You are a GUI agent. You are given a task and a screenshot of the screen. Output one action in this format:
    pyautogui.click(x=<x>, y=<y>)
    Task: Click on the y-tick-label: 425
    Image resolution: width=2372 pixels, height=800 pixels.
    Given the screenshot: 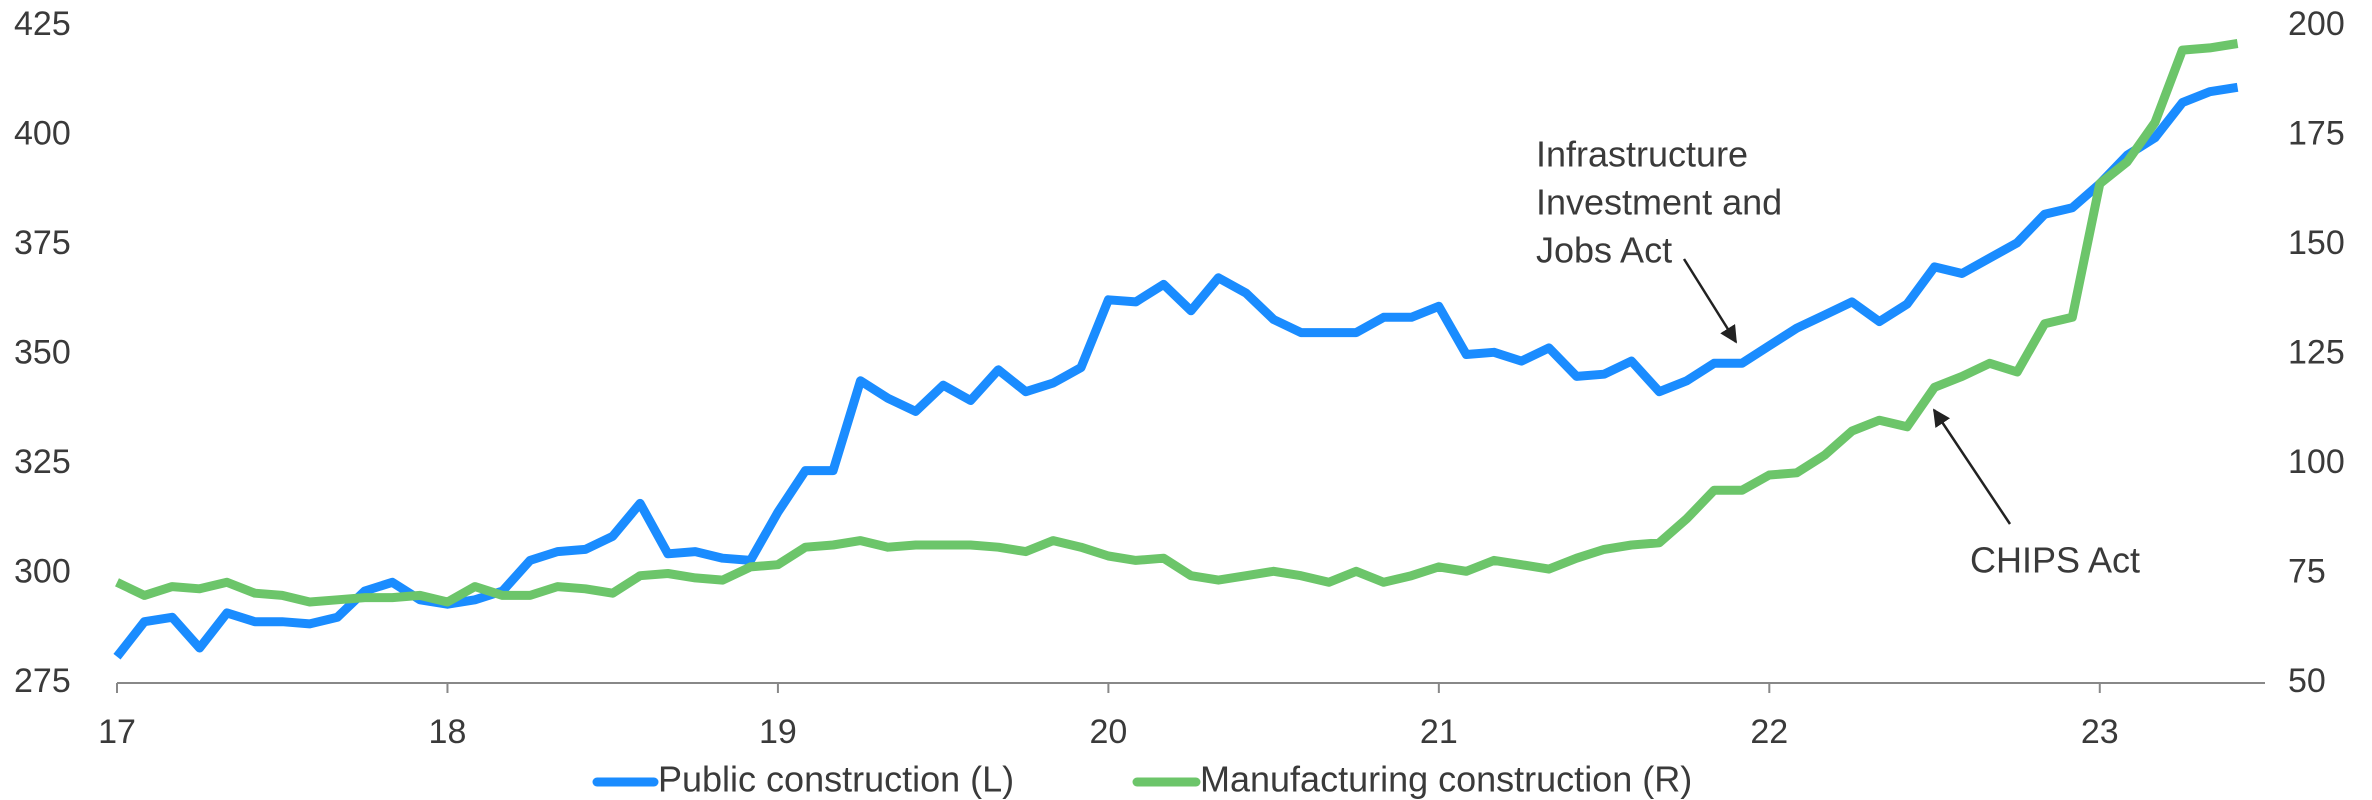 What is the action you would take?
    pyautogui.click(x=42, y=24)
    